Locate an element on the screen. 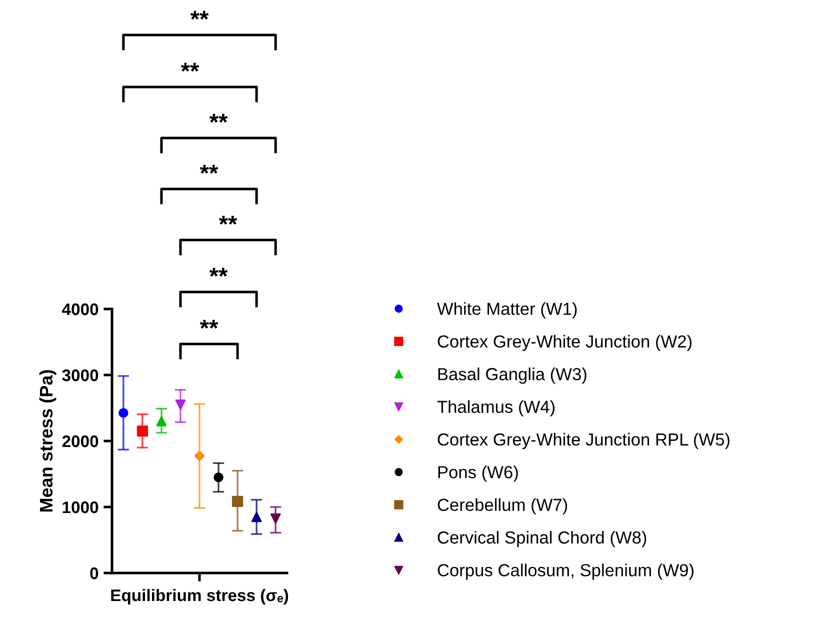 The width and height of the screenshot is (824, 639). y-tick-label: 1000 is located at coordinates (80, 507).